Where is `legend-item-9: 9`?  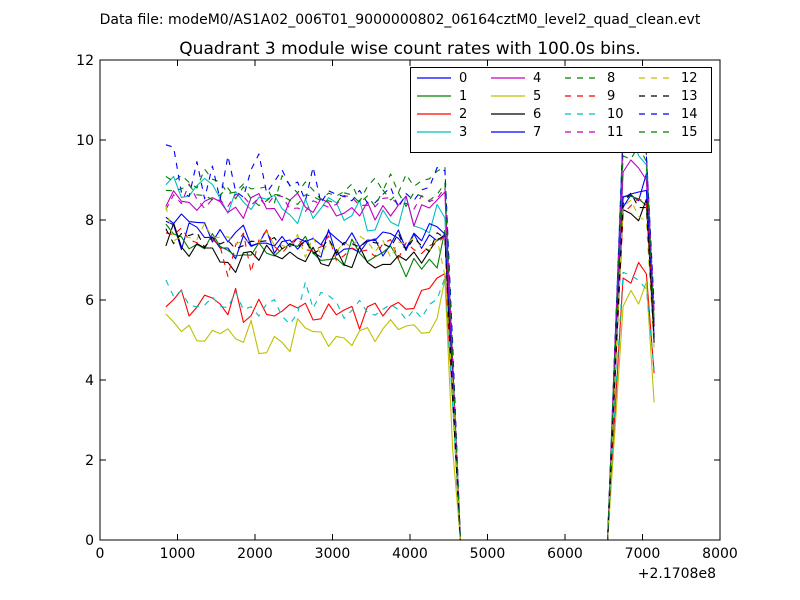 legend-item-9: 9 is located at coordinates (590, 96).